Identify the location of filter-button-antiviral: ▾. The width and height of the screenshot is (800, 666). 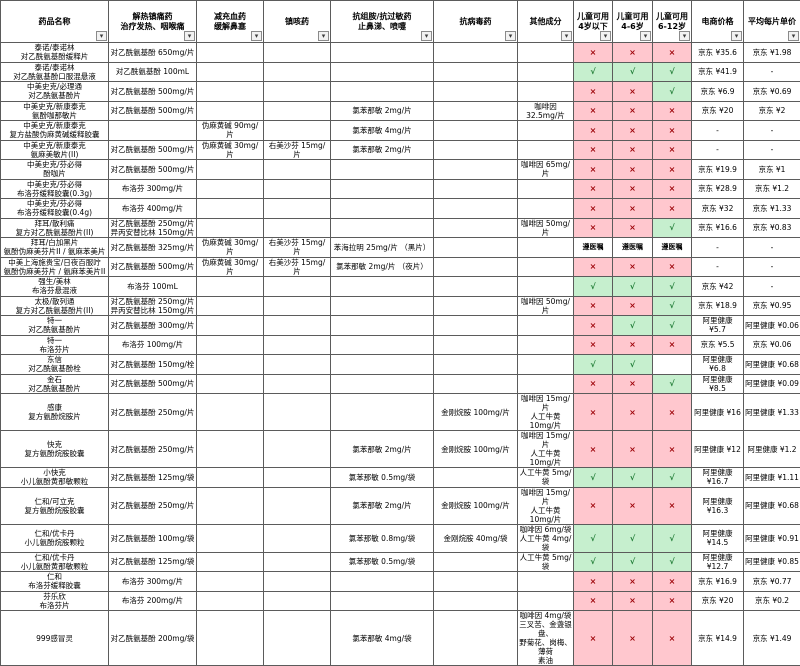
(510, 36).